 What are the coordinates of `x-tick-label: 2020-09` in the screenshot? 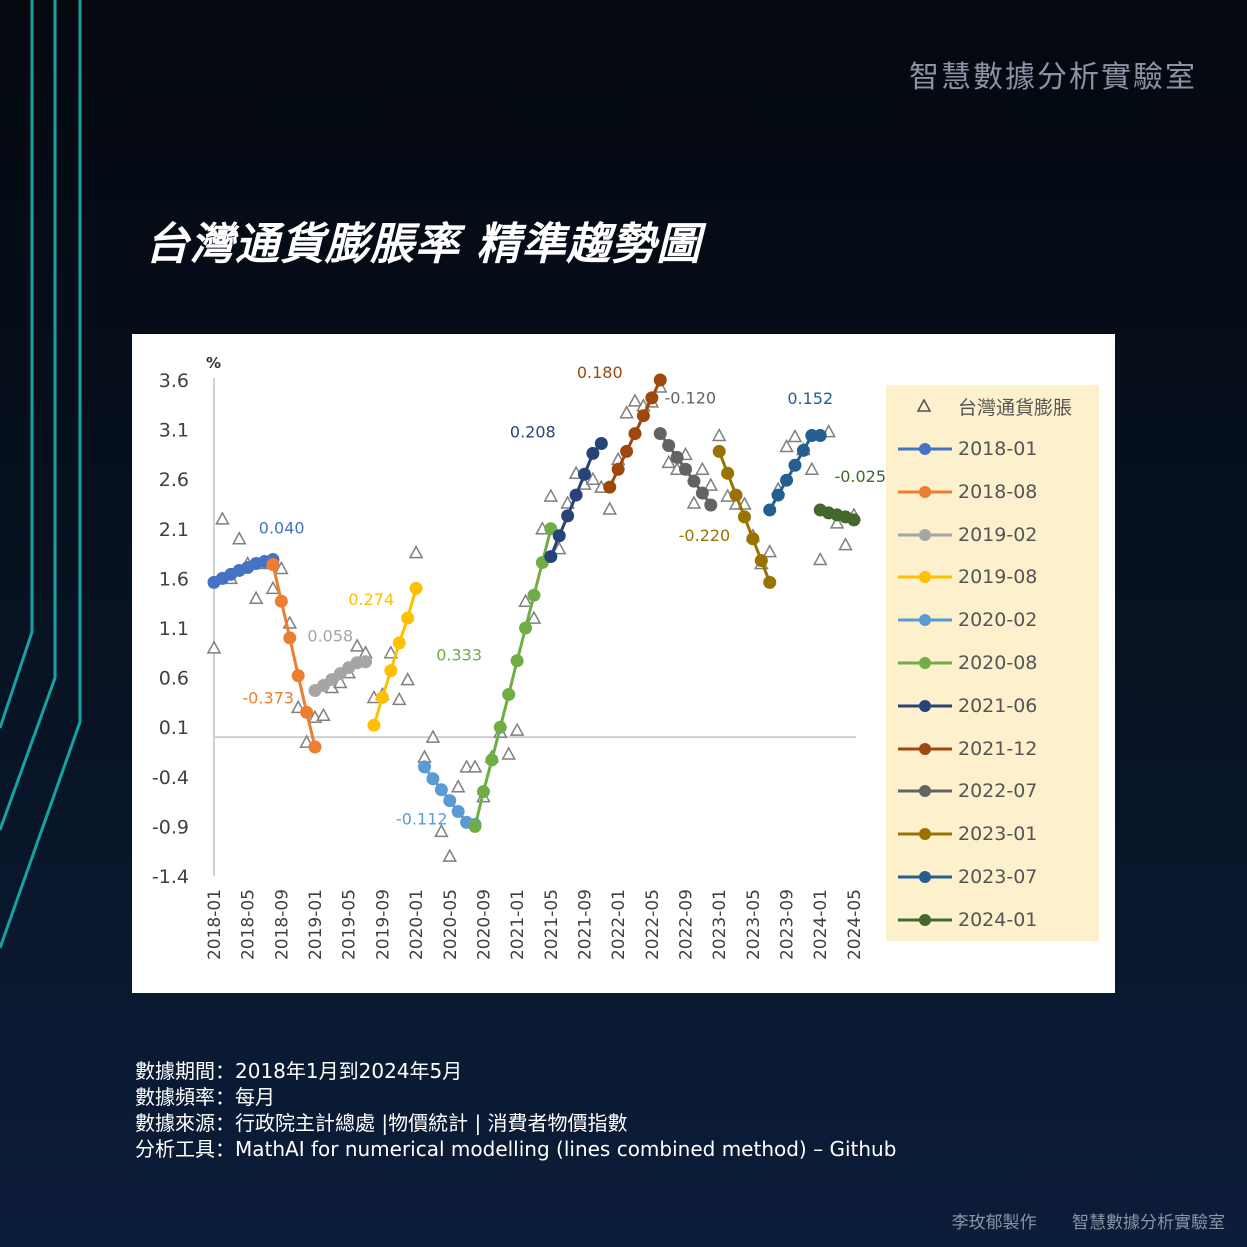 It's located at (484, 924).